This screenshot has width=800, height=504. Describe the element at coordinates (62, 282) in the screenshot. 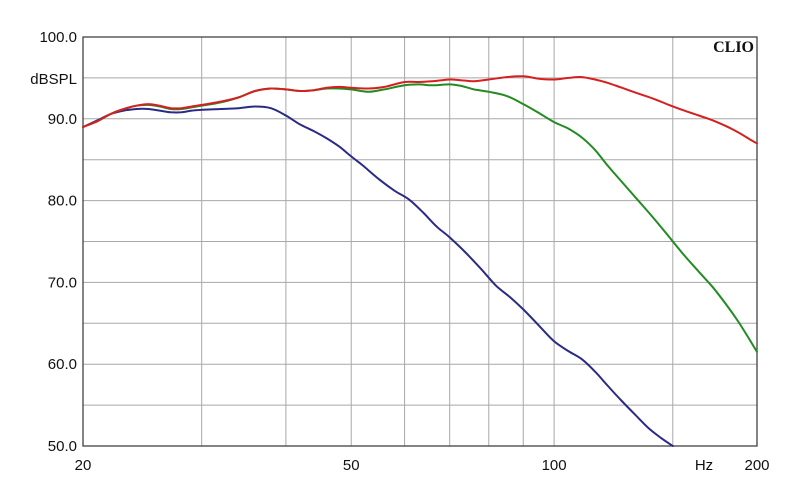

I see `y-tick-label: 70.0` at that location.